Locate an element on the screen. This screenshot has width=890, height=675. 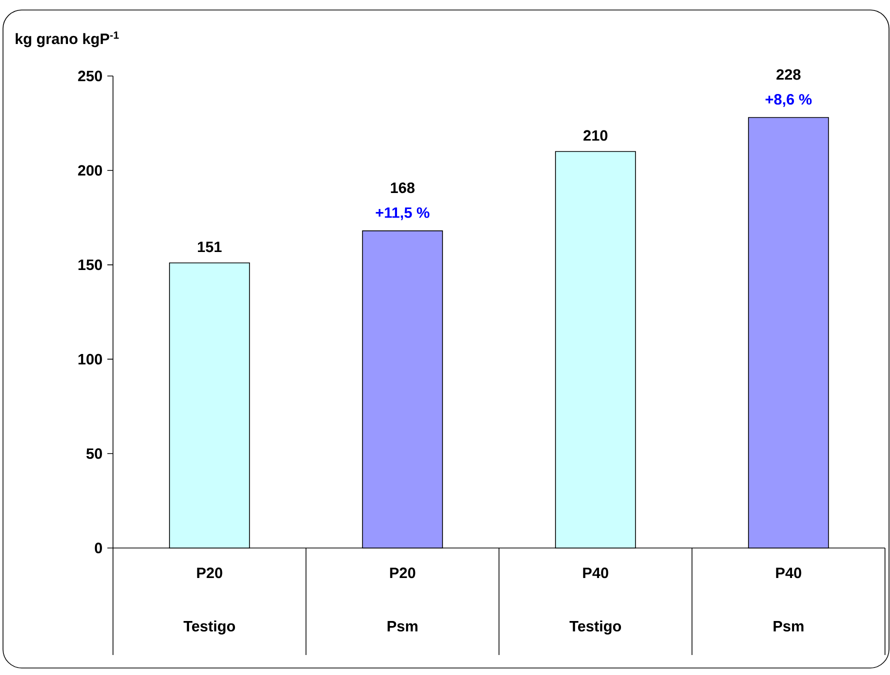
y-tick-label: 50 is located at coordinates (94, 453).